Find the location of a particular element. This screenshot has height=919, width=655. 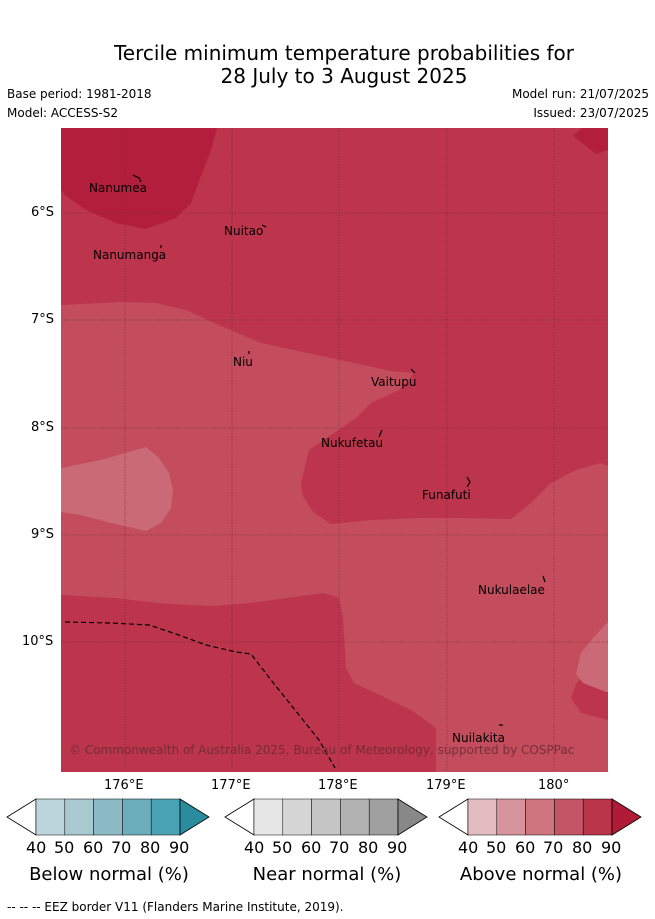

colorbar-near-normal is located at coordinates (326, 817).